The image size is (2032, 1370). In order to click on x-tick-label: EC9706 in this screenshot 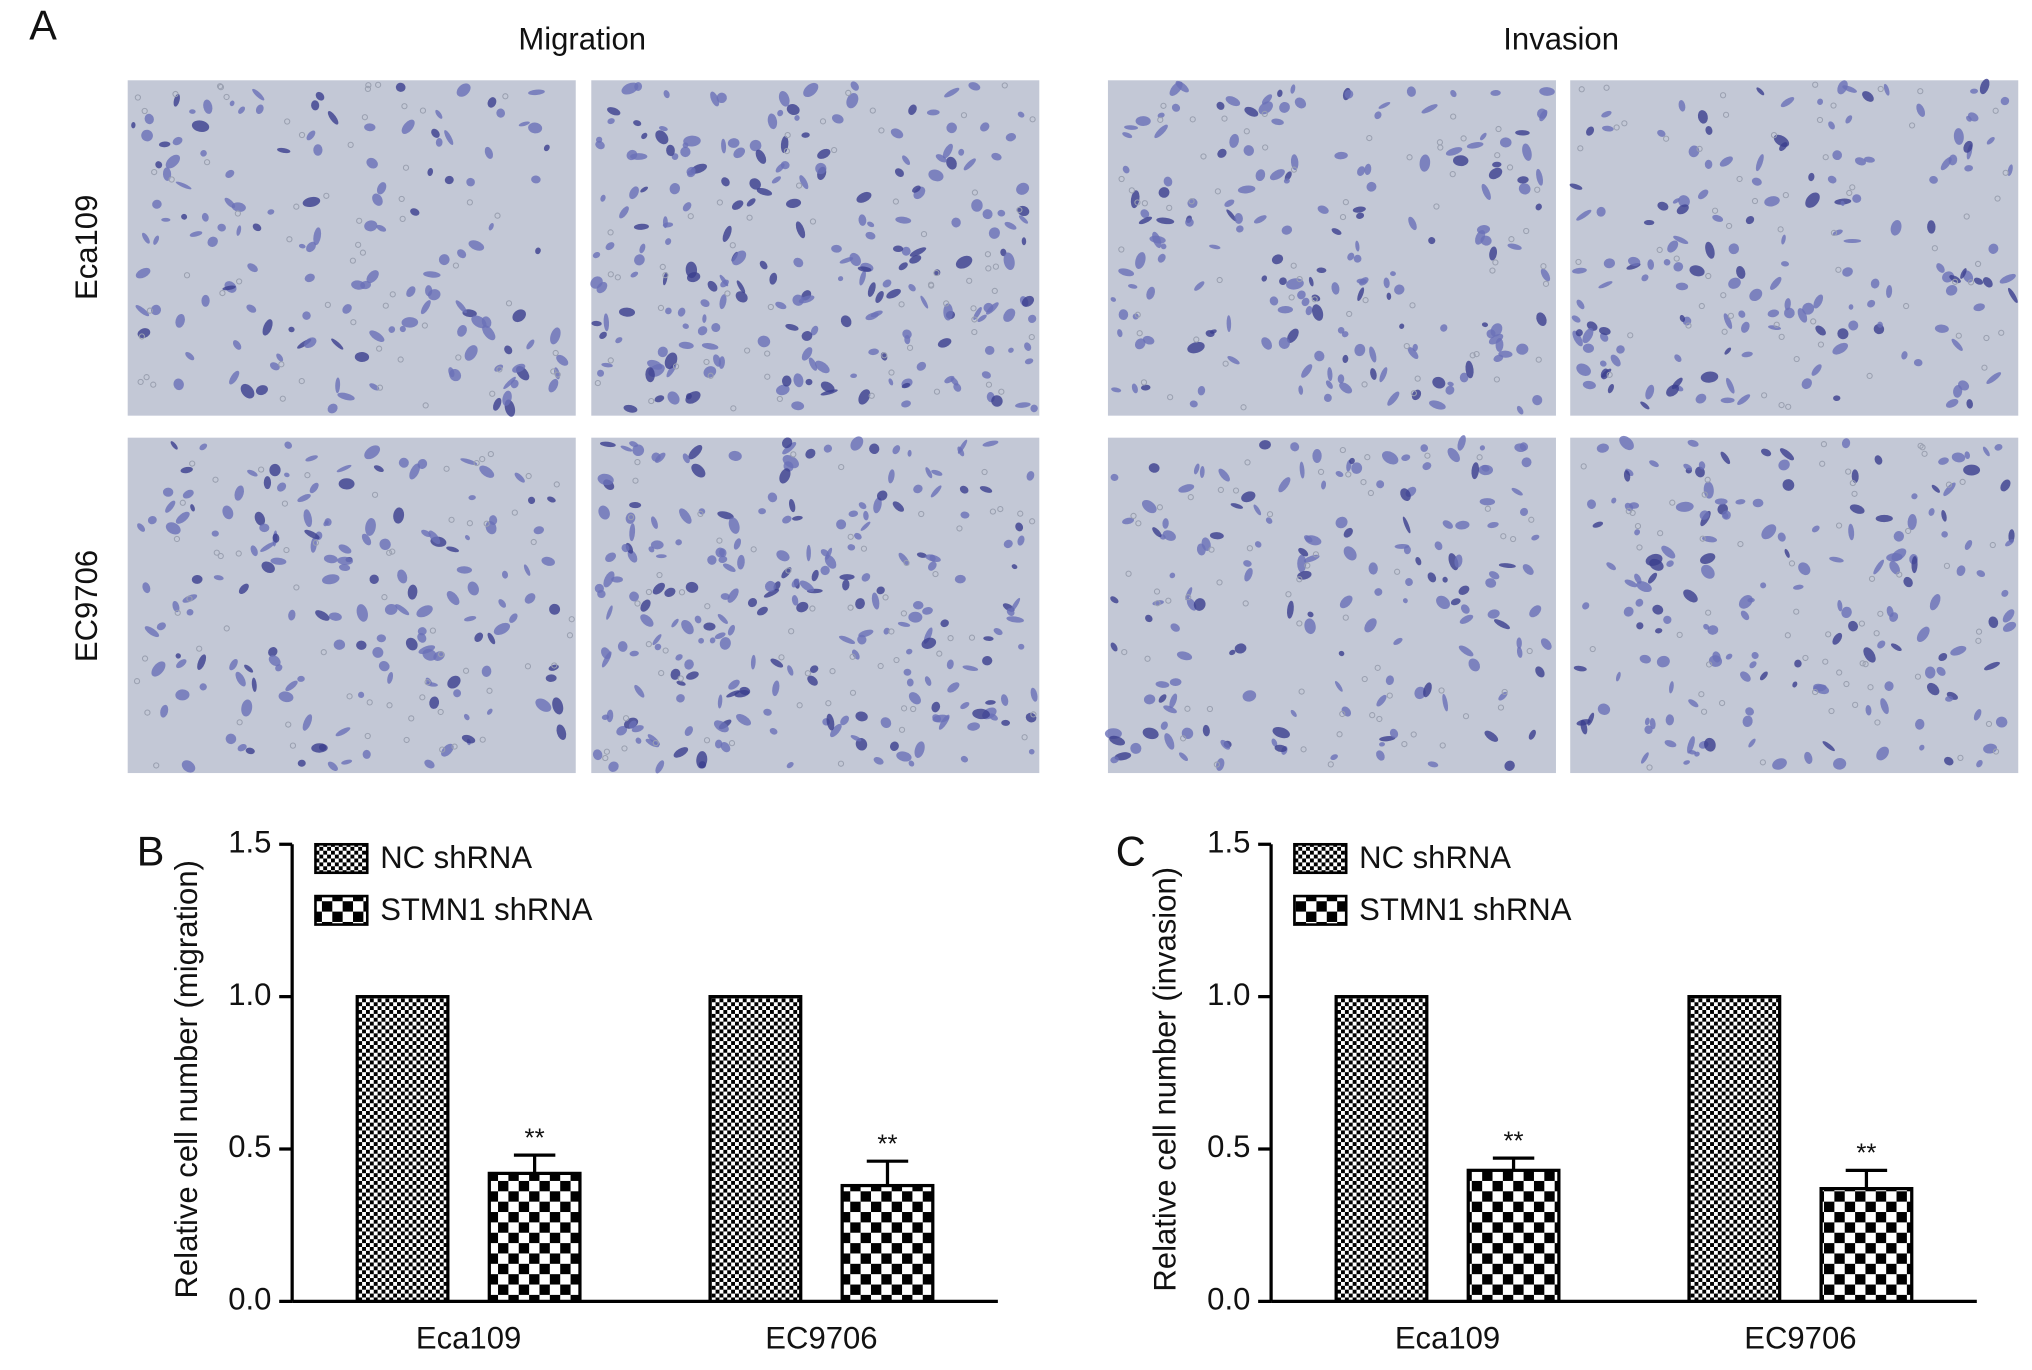, I will do `click(821, 1337)`.